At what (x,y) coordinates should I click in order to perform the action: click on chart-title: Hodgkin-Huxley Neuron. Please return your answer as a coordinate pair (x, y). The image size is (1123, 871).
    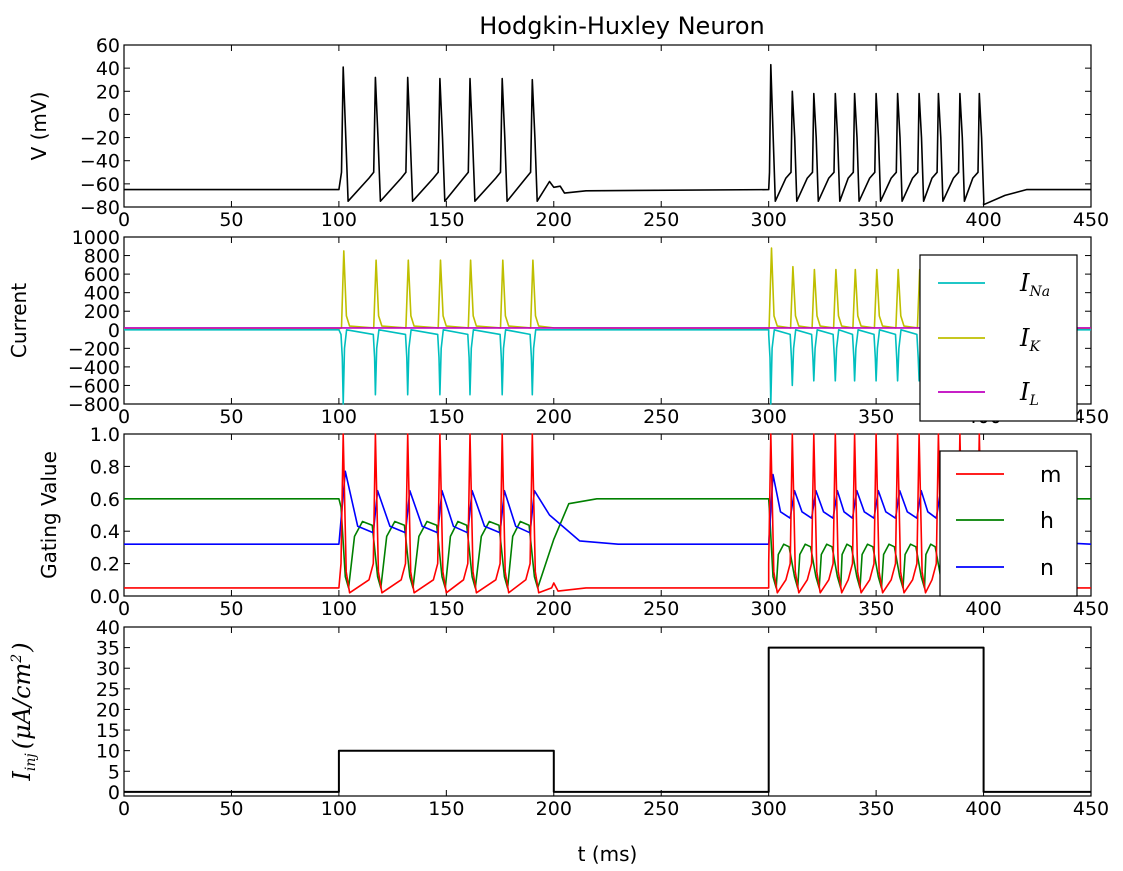
    Looking at the image, I should click on (622, 26).